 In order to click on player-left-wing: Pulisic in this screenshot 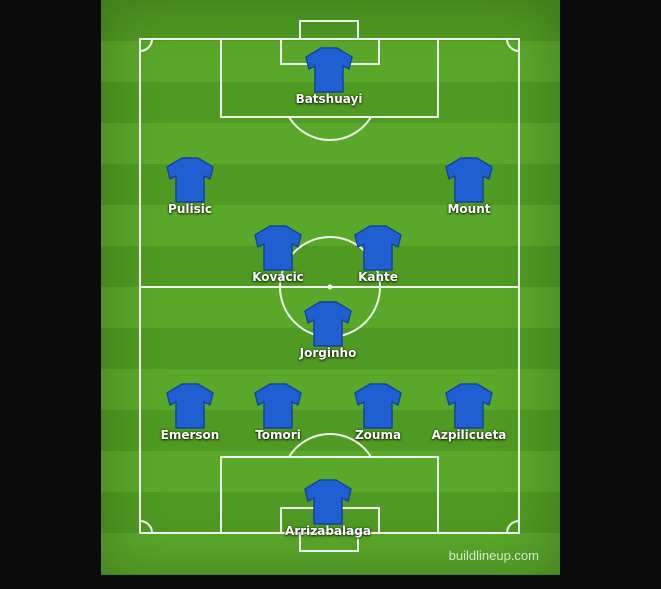, I will do `click(190, 186)`.